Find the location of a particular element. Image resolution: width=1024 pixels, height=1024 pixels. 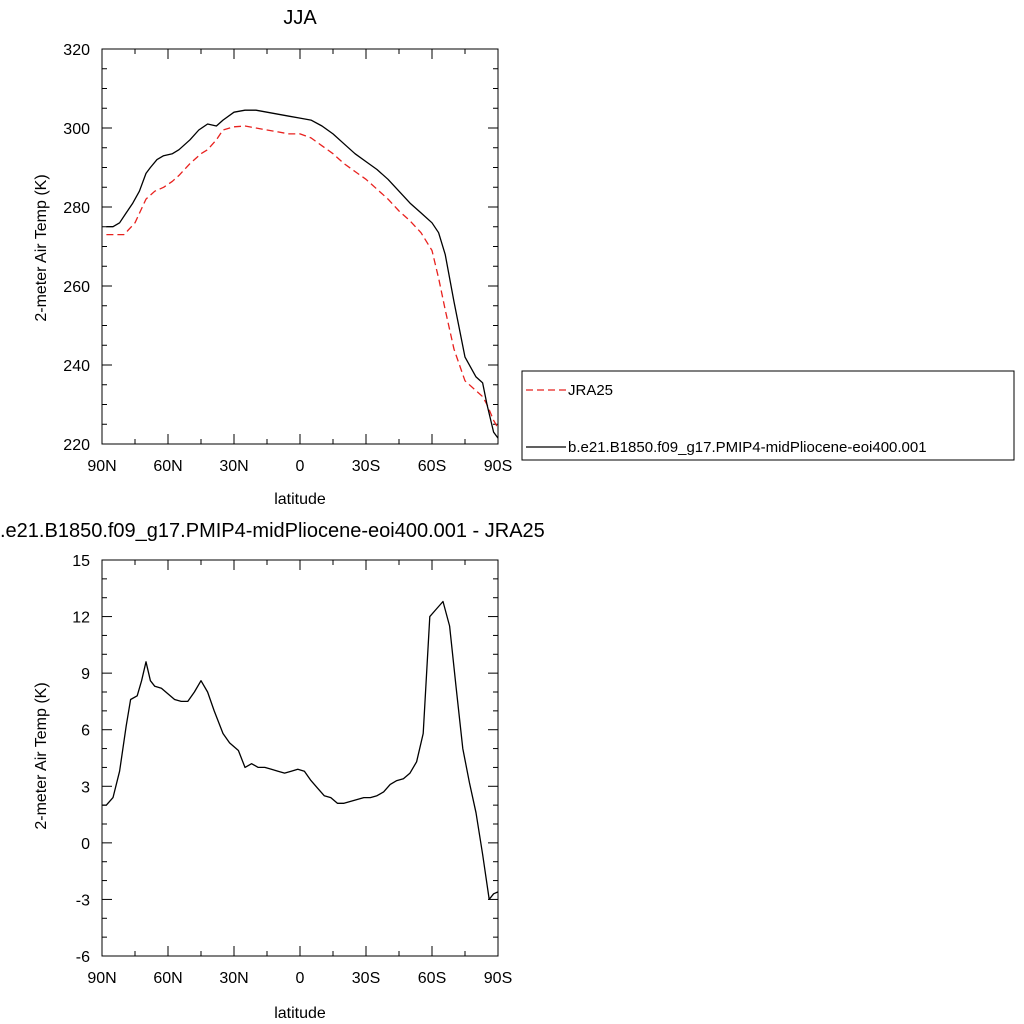

y-tick-label: 320 is located at coordinates (76, 50).